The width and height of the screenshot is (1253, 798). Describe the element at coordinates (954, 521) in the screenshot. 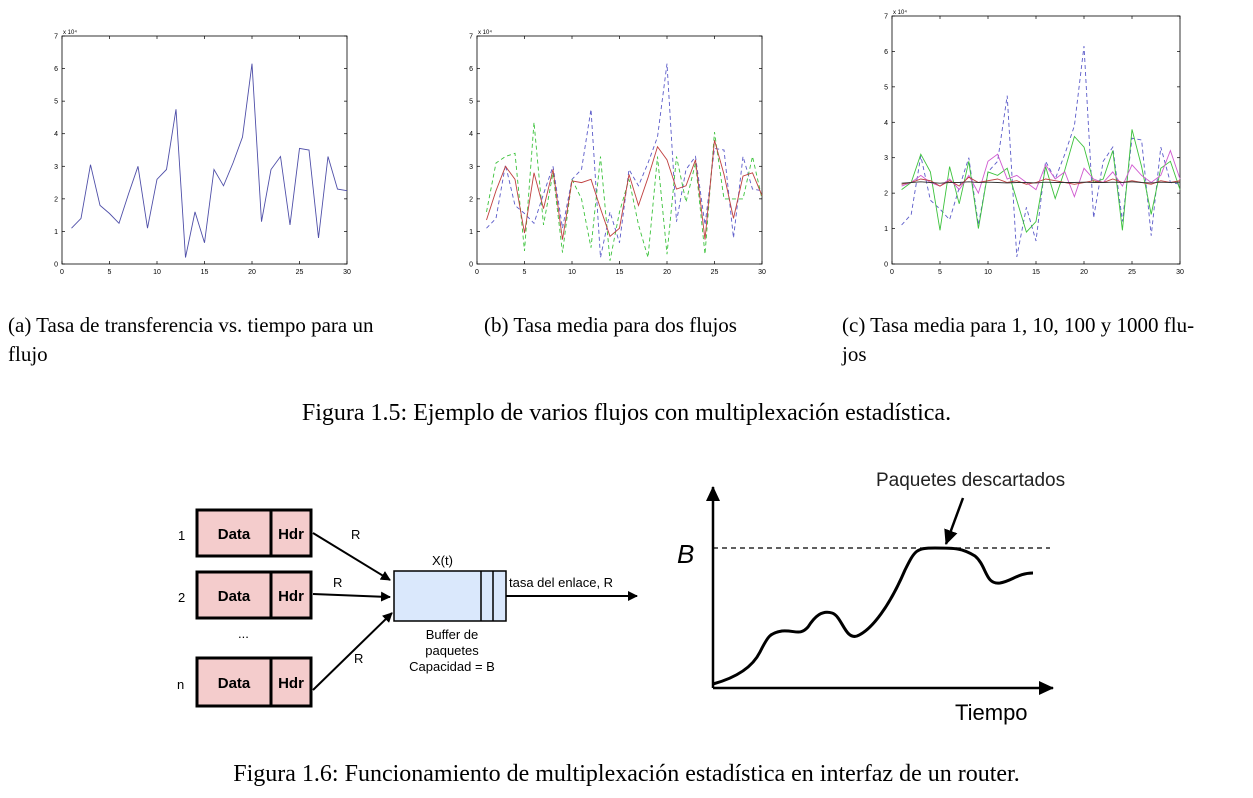

I see `dropped-packets-arrow` at that location.